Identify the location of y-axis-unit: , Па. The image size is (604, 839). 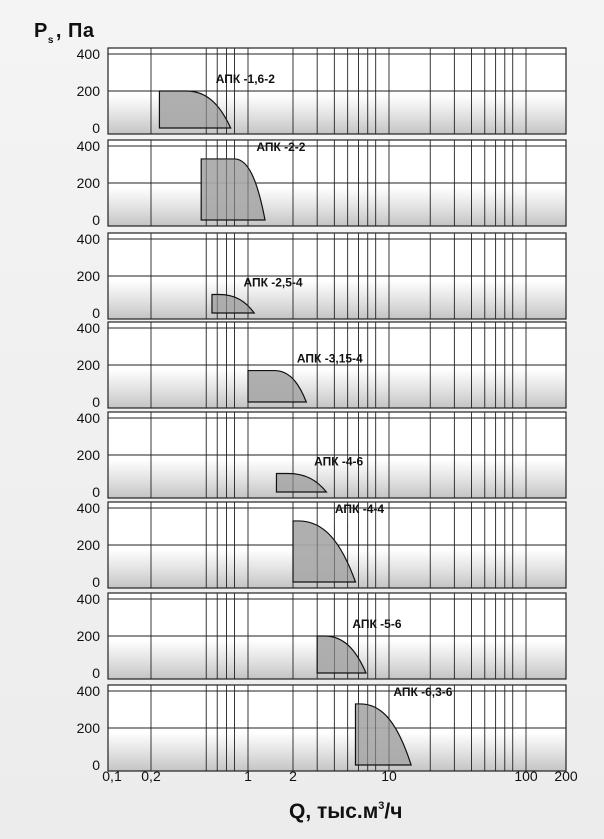
(75, 31).